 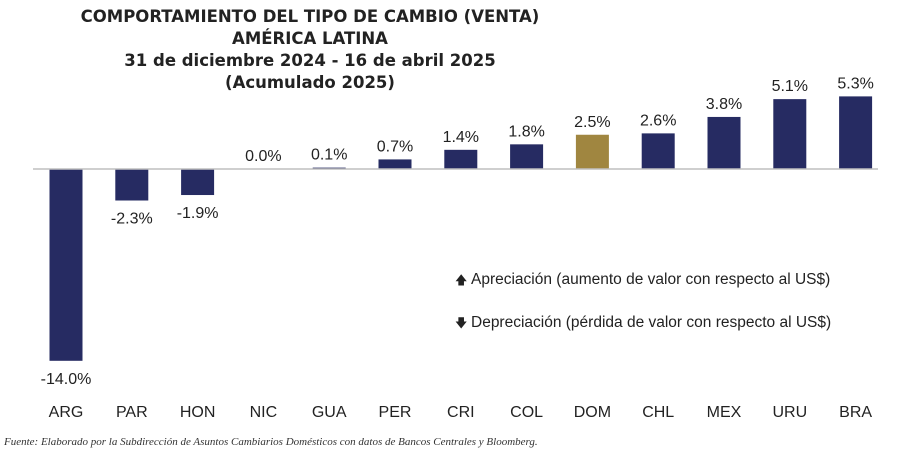 What do you see at coordinates (461, 323) in the screenshot?
I see `arrow-down-icon: 🡇` at bounding box center [461, 323].